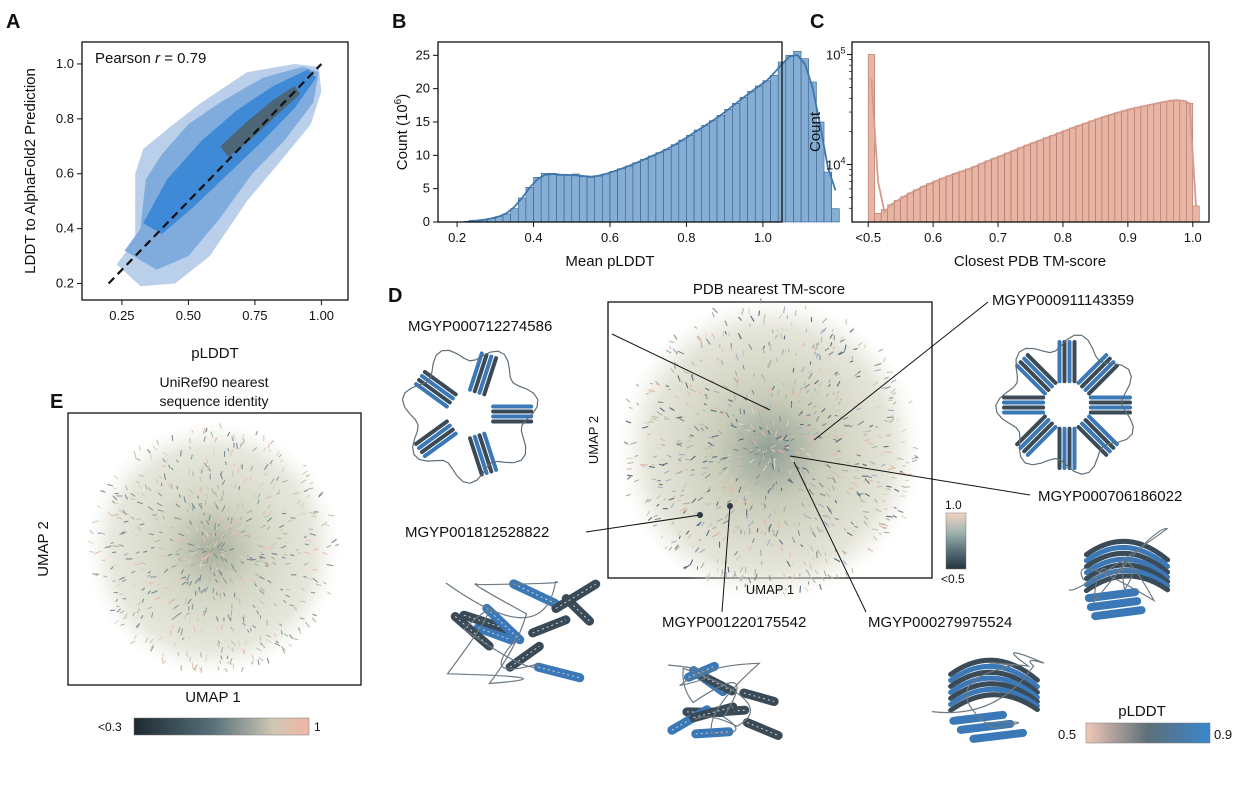 The height and width of the screenshot is (786, 1260). What do you see at coordinates (1142, 711) in the screenshot?
I see `plddt-colorbar-label: pLDDT` at bounding box center [1142, 711].